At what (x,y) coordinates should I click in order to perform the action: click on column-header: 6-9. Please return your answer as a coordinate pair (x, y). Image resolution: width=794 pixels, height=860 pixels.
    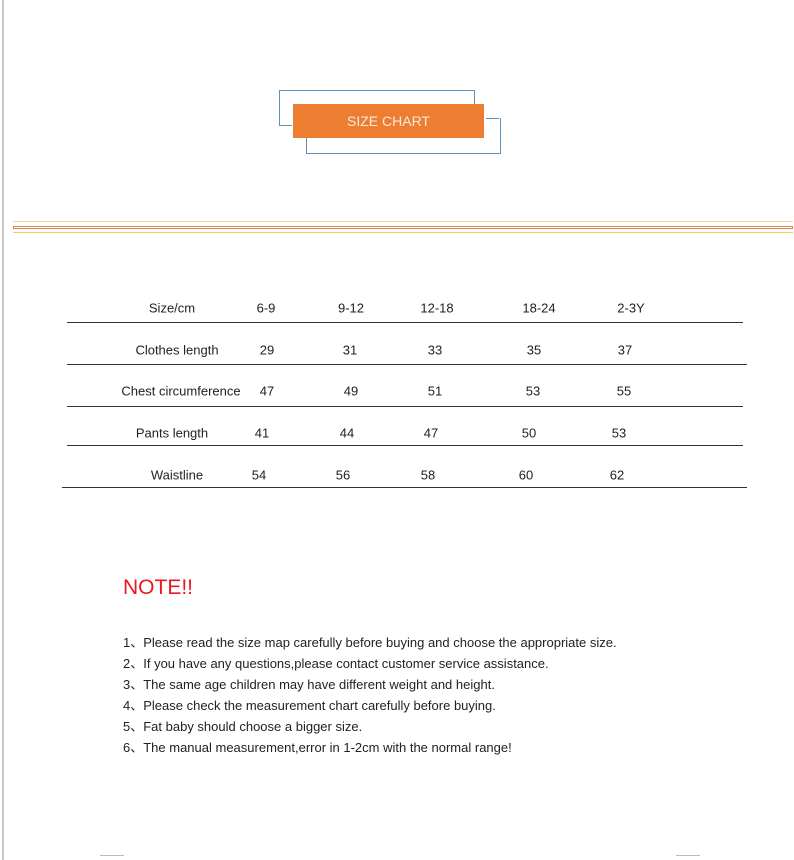
    Looking at the image, I should click on (266, 308).